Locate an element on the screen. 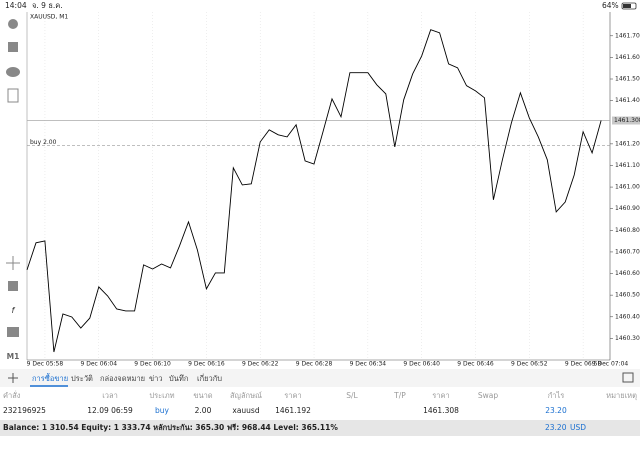 Image resolution: width=640 pixels, height=451 pixels. column-header: กำไร is located at coordinates (556, 395).